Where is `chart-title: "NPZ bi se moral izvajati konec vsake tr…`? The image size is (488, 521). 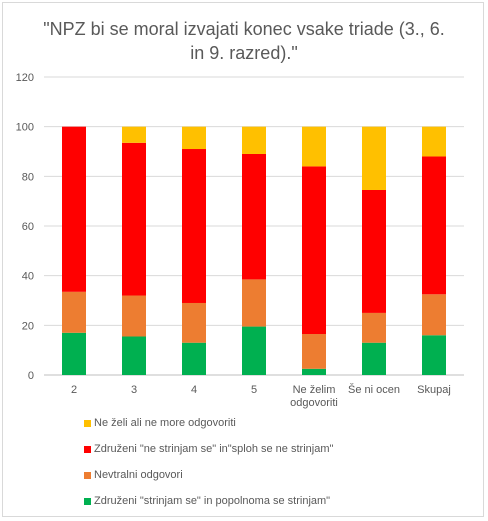
chart-title: "NPZ bi se moral izvajati konec vsake tr… is located at coordinates (244, 41).